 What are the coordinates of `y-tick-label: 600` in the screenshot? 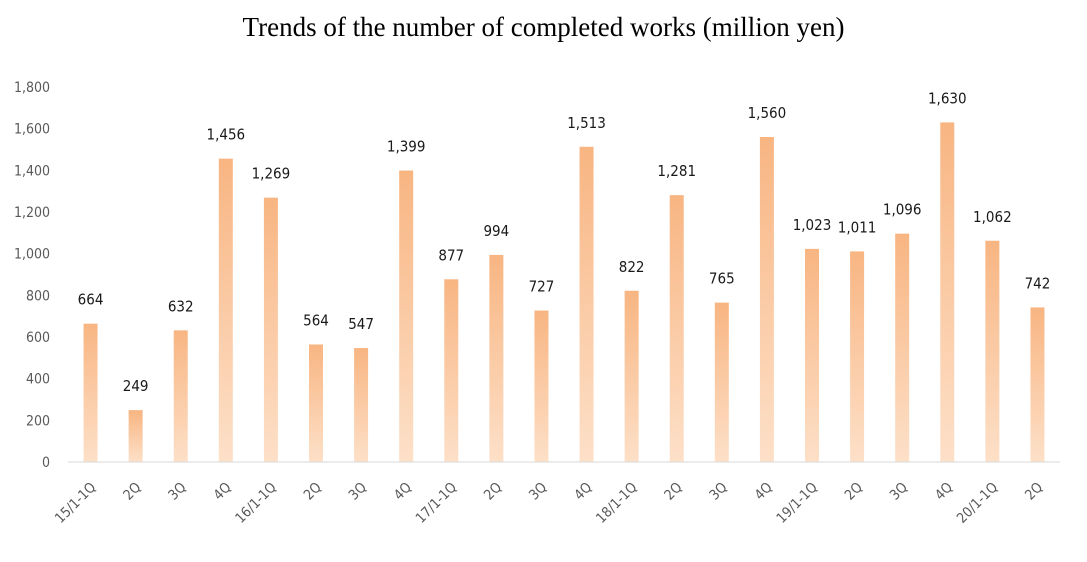 It's located at (38, 338).